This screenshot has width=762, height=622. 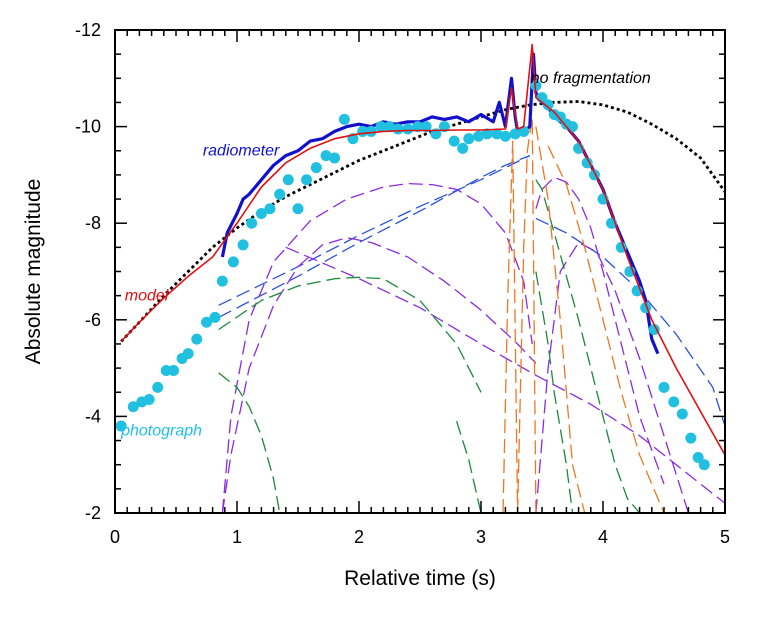 What do you see at coordinates (603, 537) in the screenshot?
I see `x-tick-label: 4` at bounding box center [603, 537].